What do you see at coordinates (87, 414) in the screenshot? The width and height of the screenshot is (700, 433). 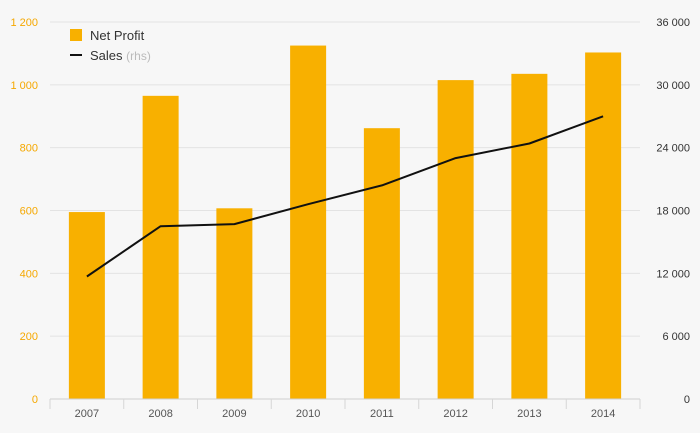 I see `x-tick-label-2007: 2007` at bounding box center [87, 414].